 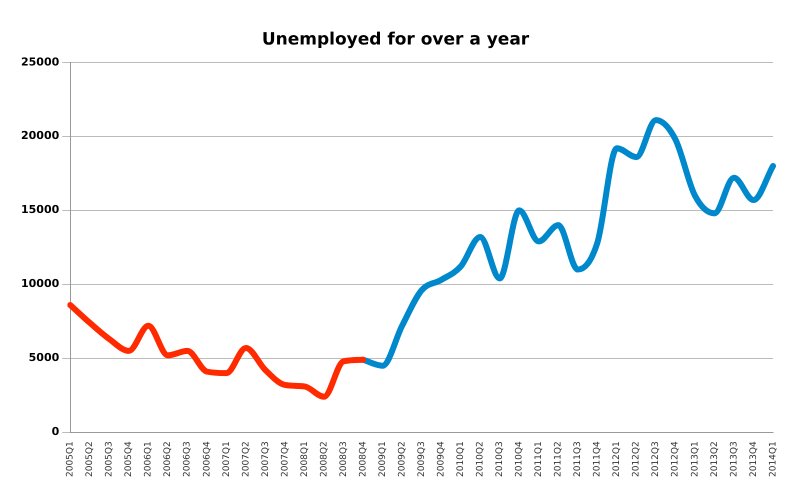 I want to click on y-tick-label: 10000, so click(x=40, y=283).